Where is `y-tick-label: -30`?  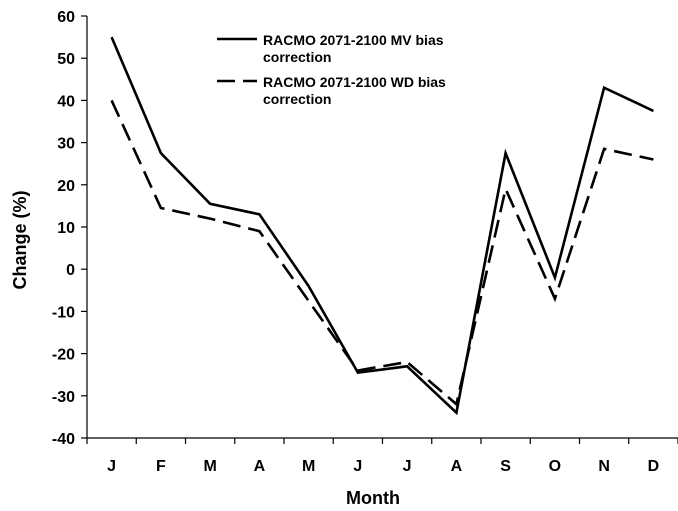
y-tick-label: -30 is located at coordinates (63, 397).